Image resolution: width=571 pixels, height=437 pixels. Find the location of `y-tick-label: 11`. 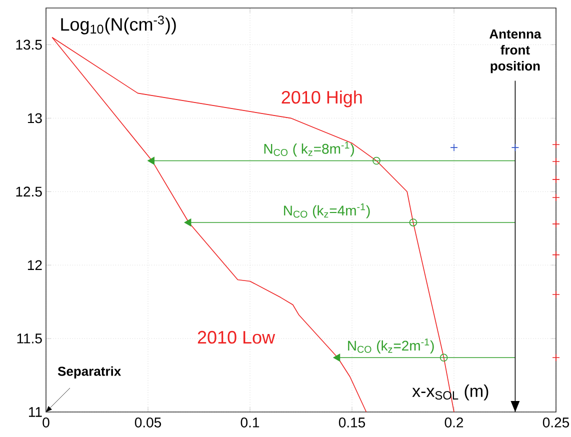

y-tick-label: 11 is located at coordinates (35, 412).